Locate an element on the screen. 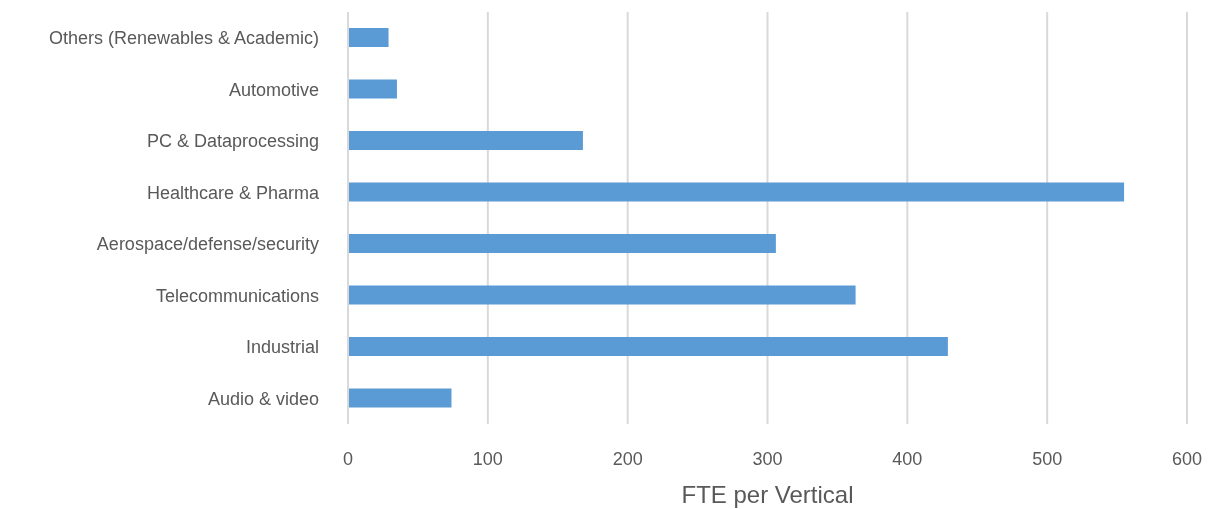 The height and width of the screenshot is (509, 1211). x-tick-label: 600 is located at coordinates (1187, 458).